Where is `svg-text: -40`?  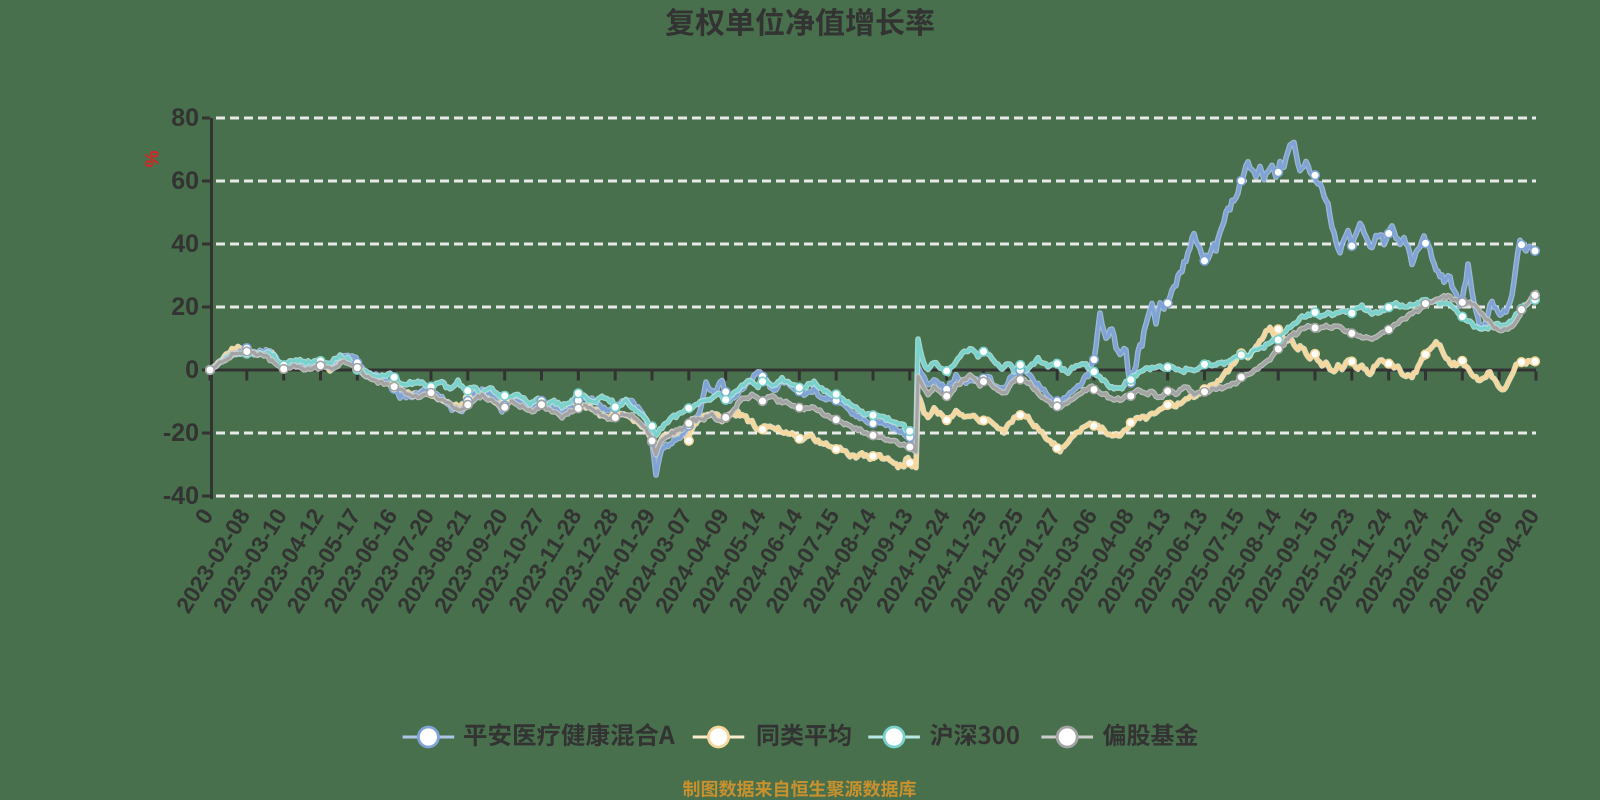
svg-text: -40 is located at coordinates (181, 496).